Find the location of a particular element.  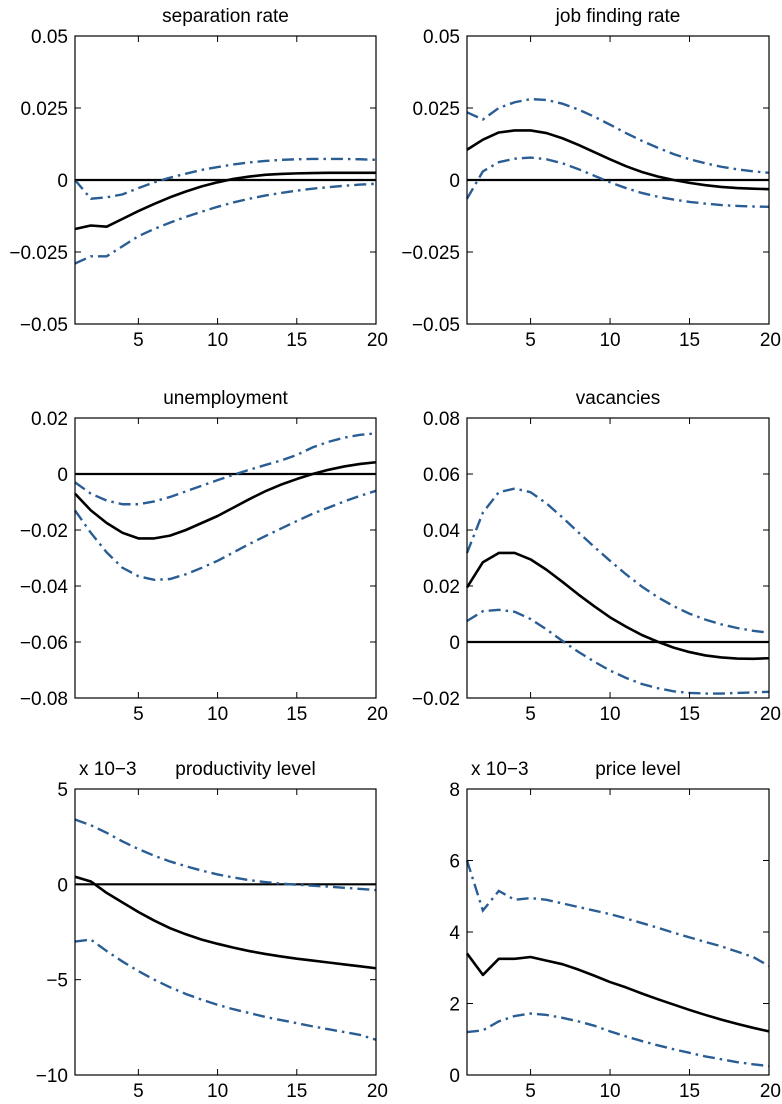

y-tick-label: −0.04 is located at coordinates (44, 587).